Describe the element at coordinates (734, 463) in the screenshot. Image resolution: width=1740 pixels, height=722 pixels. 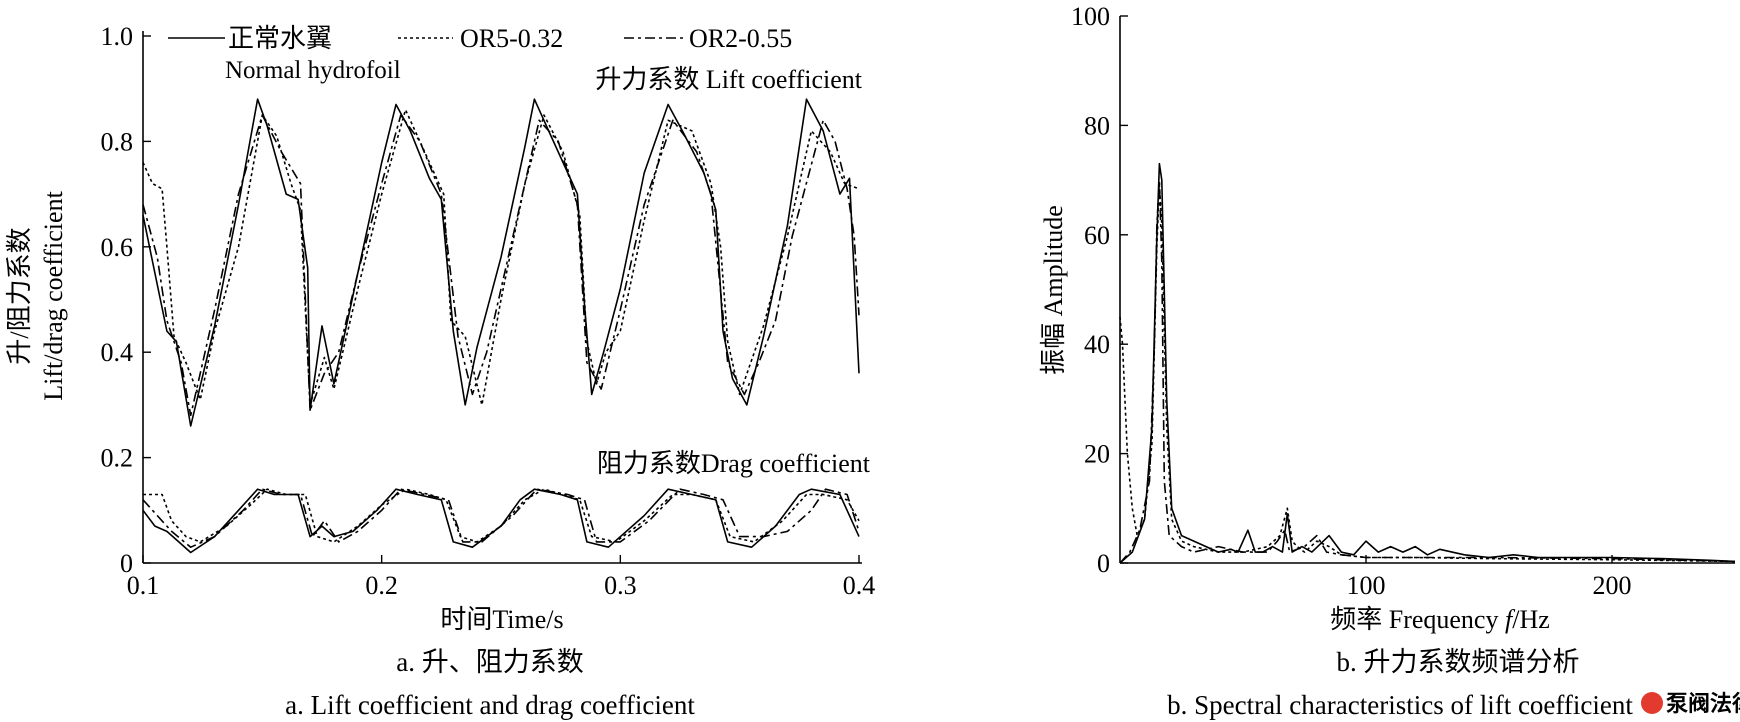
I see `drag-annotation: 阻力系数Drag coefficient` at that location.